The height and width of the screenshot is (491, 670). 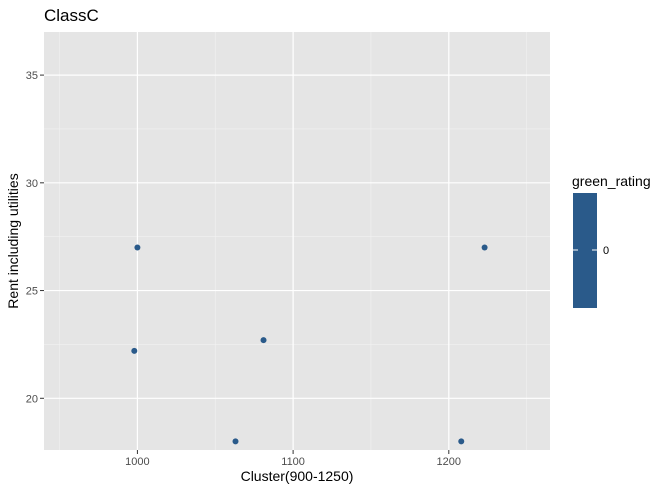 What do you see at coordinates (611, 181) in the screenshot?
I see `legend-title: green_rating` at bounding box center [611, 181].